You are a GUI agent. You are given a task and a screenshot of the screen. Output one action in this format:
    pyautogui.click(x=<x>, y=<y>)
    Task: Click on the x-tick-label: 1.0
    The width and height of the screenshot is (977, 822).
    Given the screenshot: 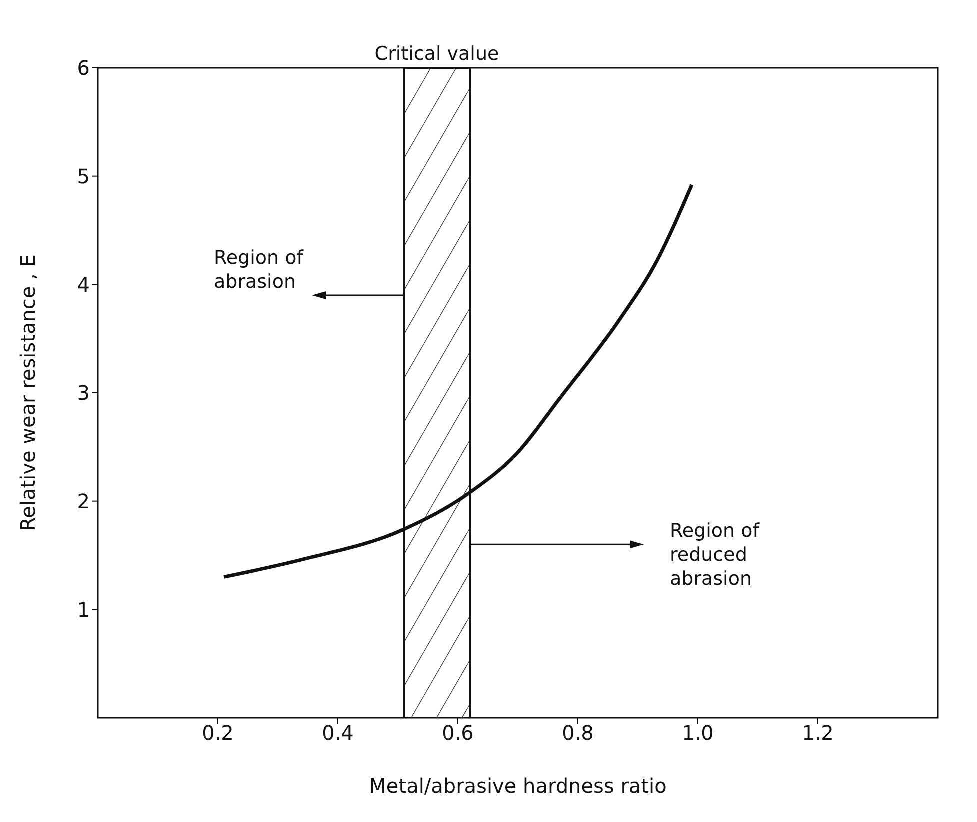 What is the action you would take?
    pyautogui.click(x=698, y=733)
    